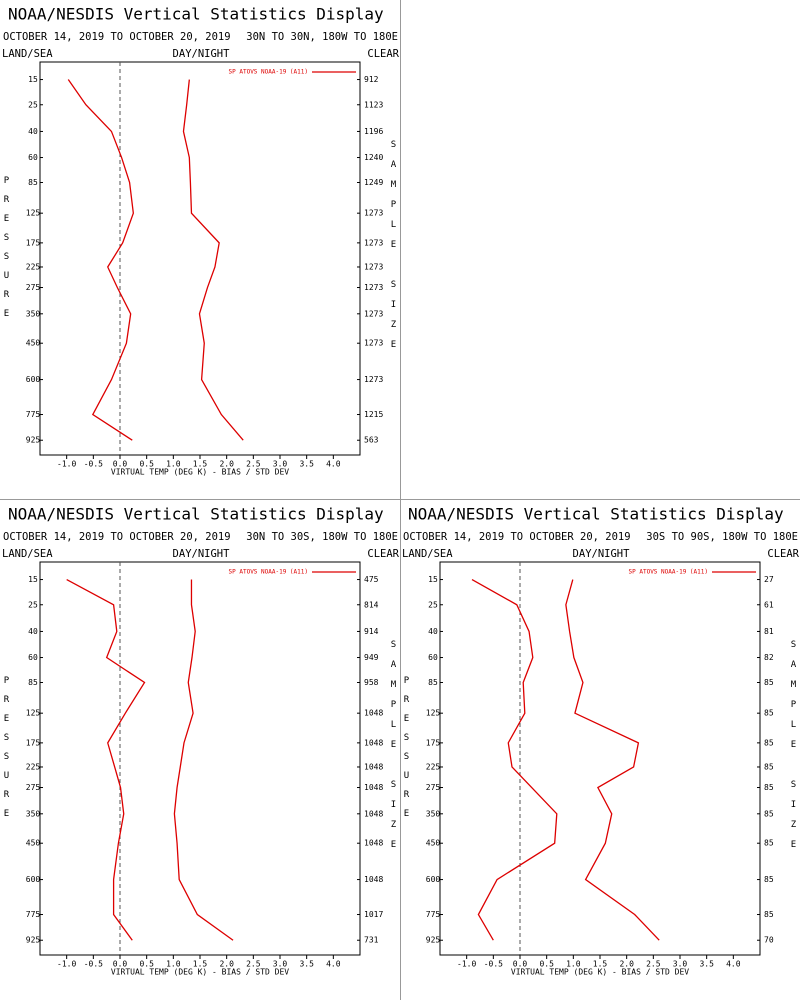 The width and height of the screenshot is (800, 1000). I want to click on sample-size-label: 912, so click(371, 79).